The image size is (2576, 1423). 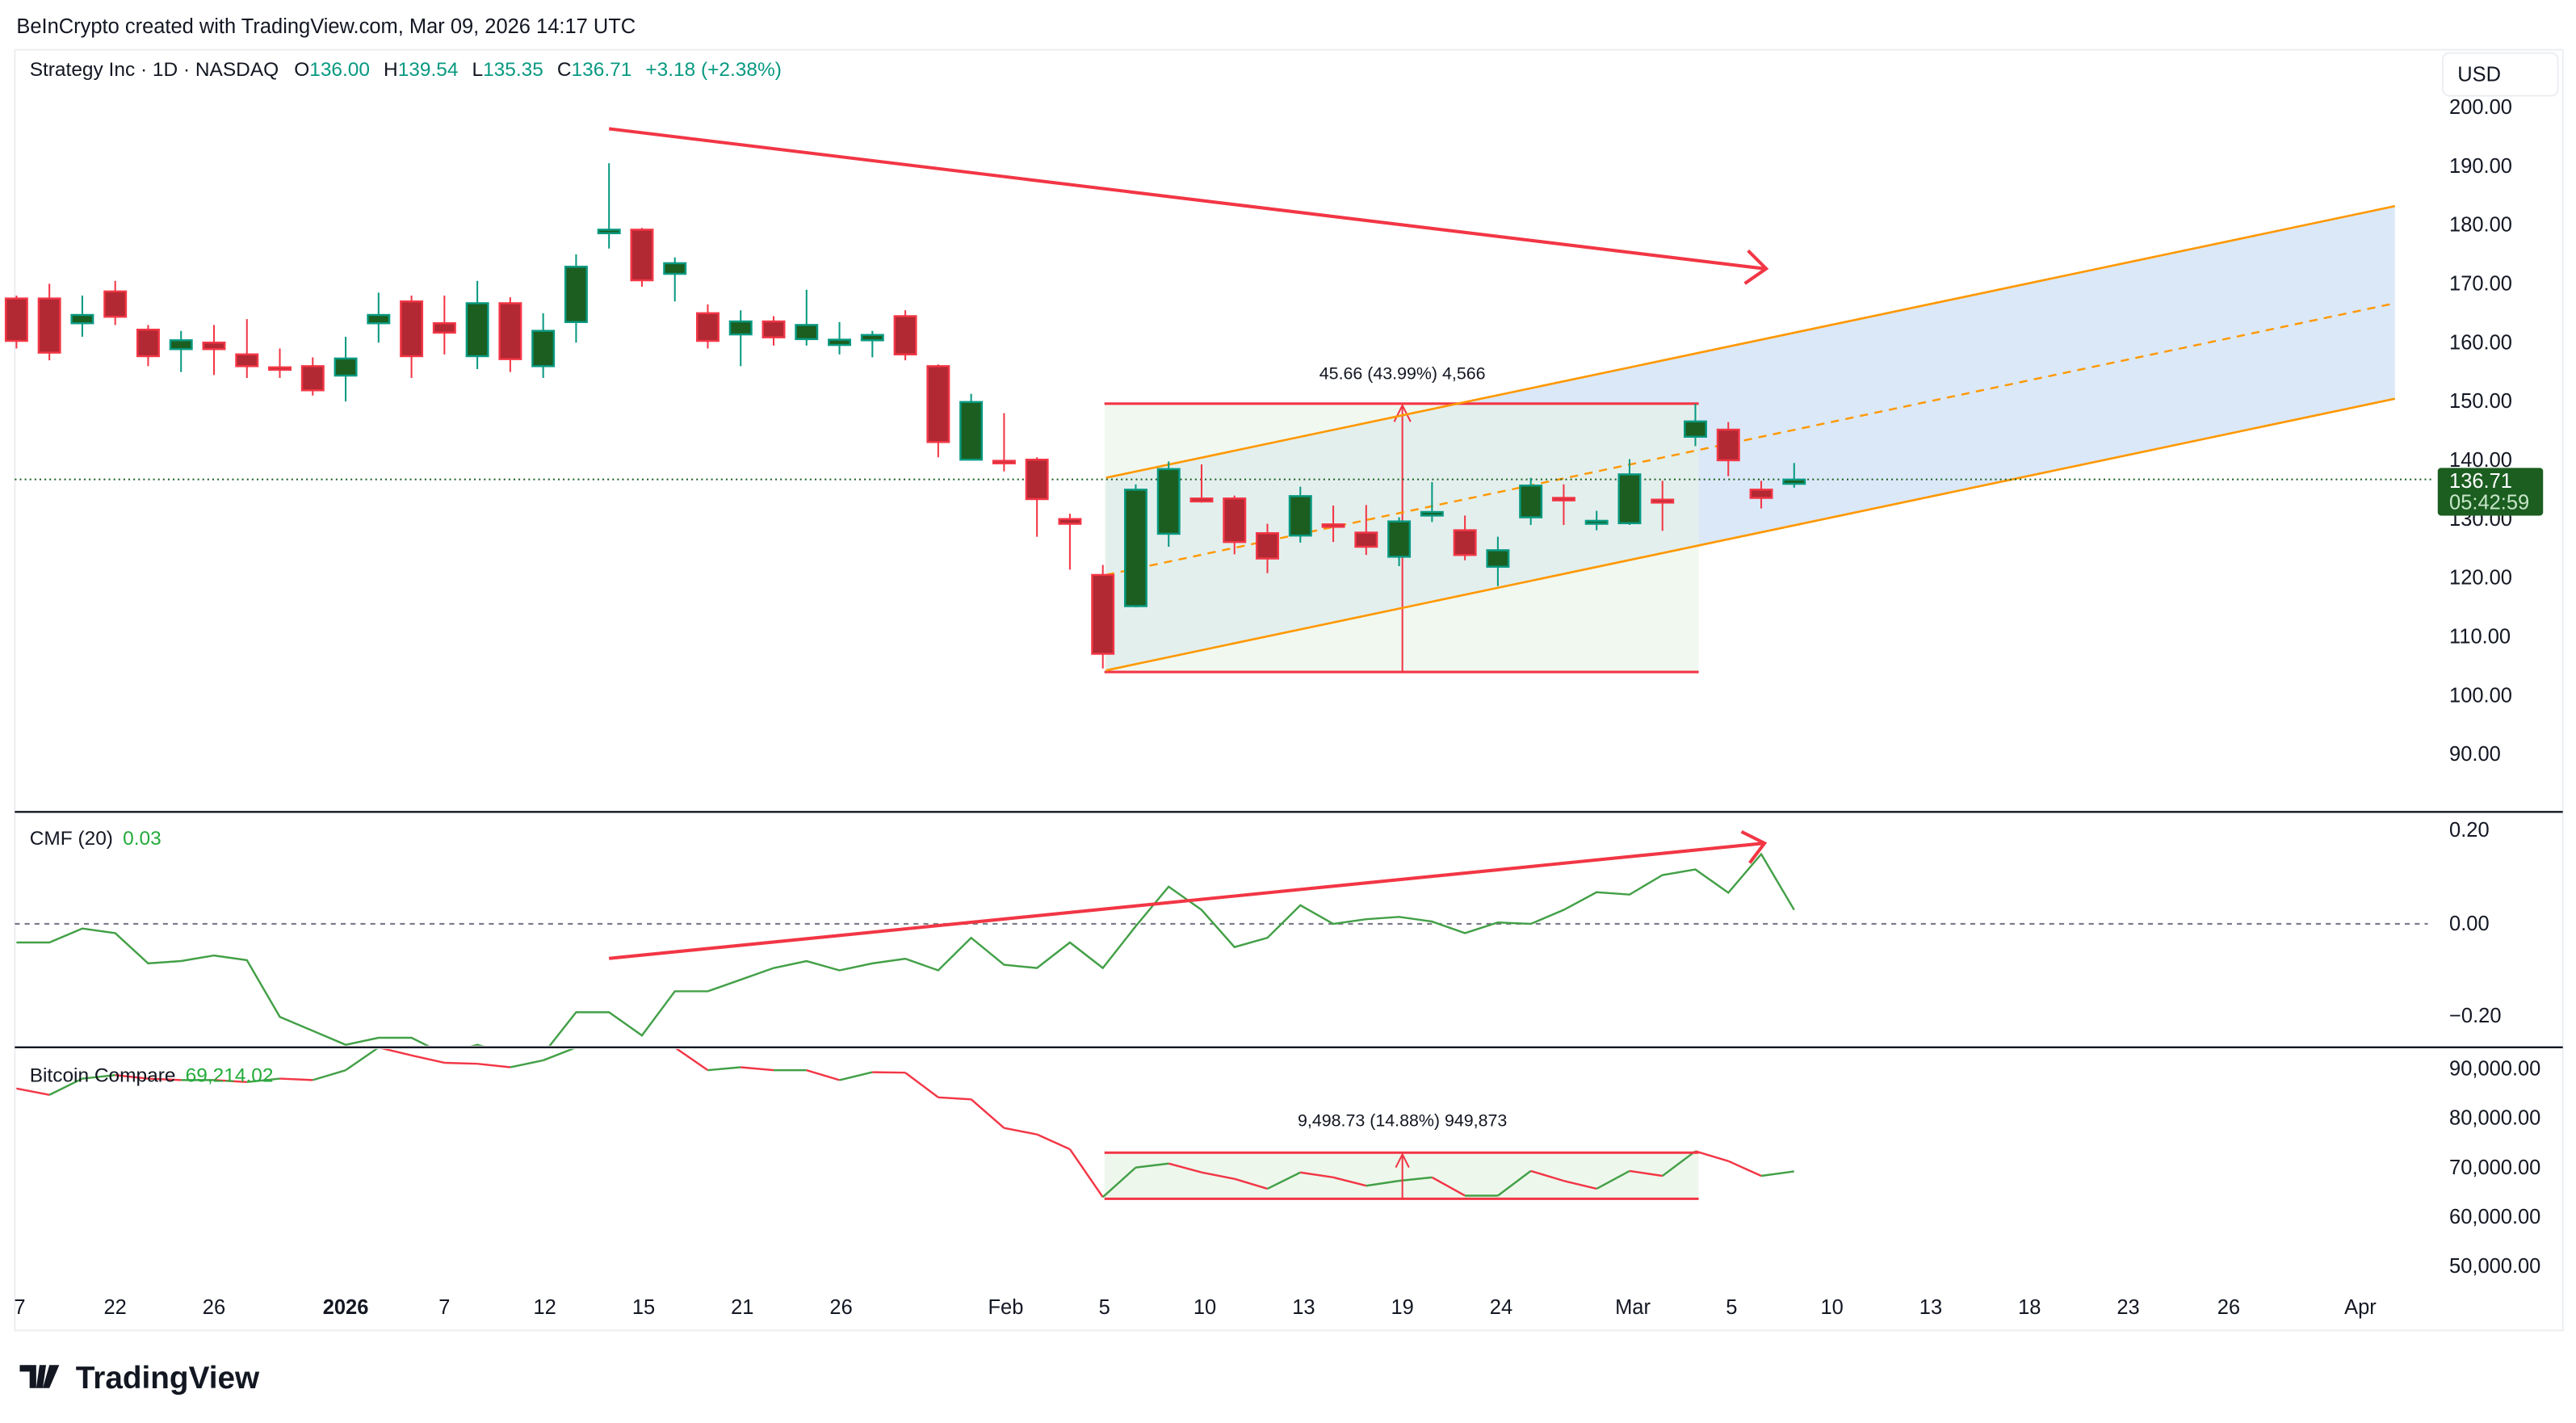 I want to click on time-axis-label: Mar, so click(x=1633, y=1307).